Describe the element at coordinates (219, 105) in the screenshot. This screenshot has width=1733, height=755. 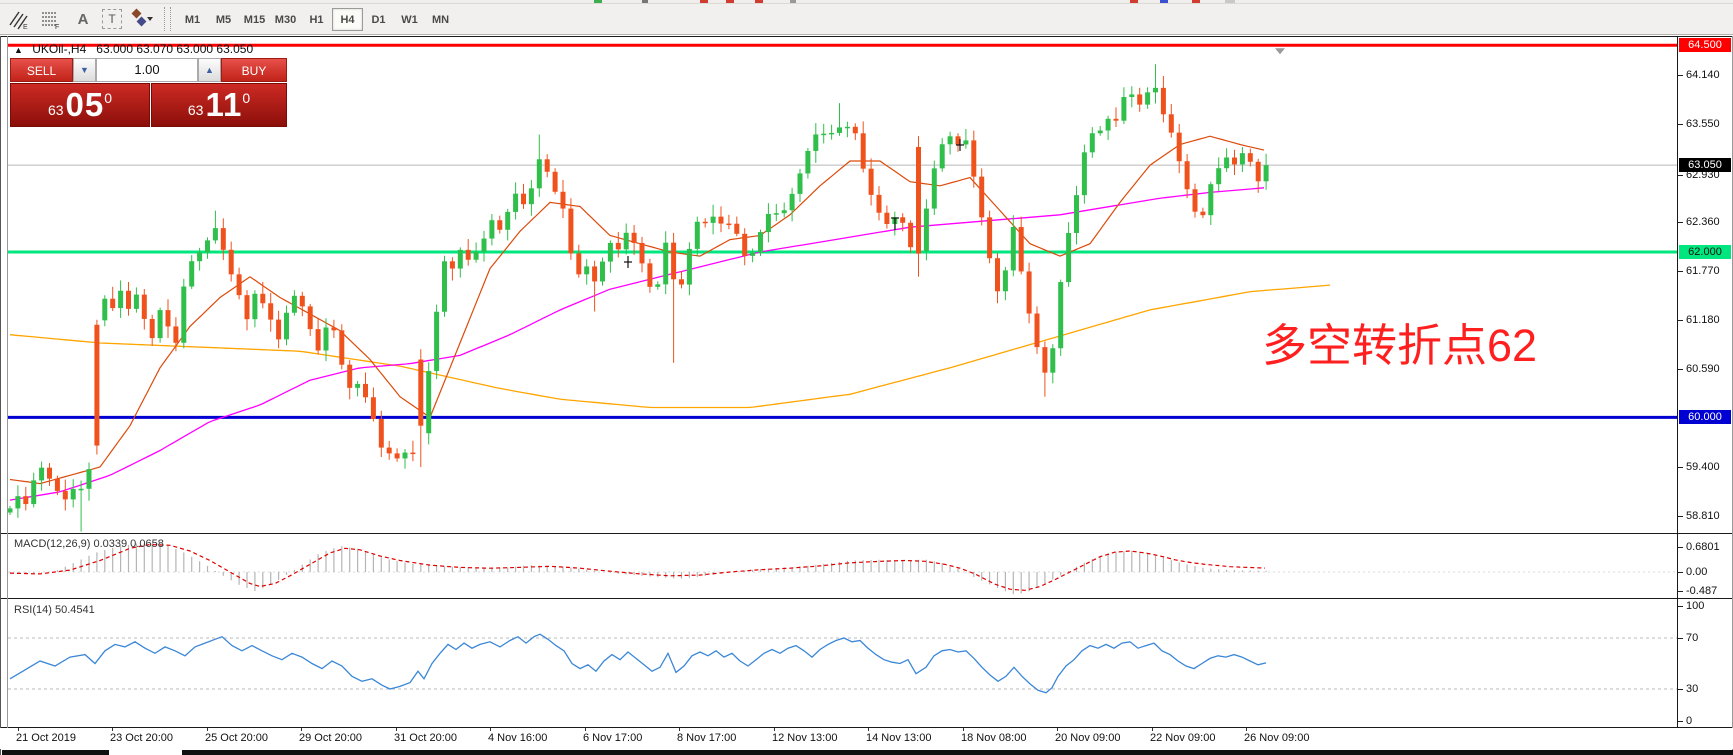
I see `ask-quote-button: 63 11 0` at that location.